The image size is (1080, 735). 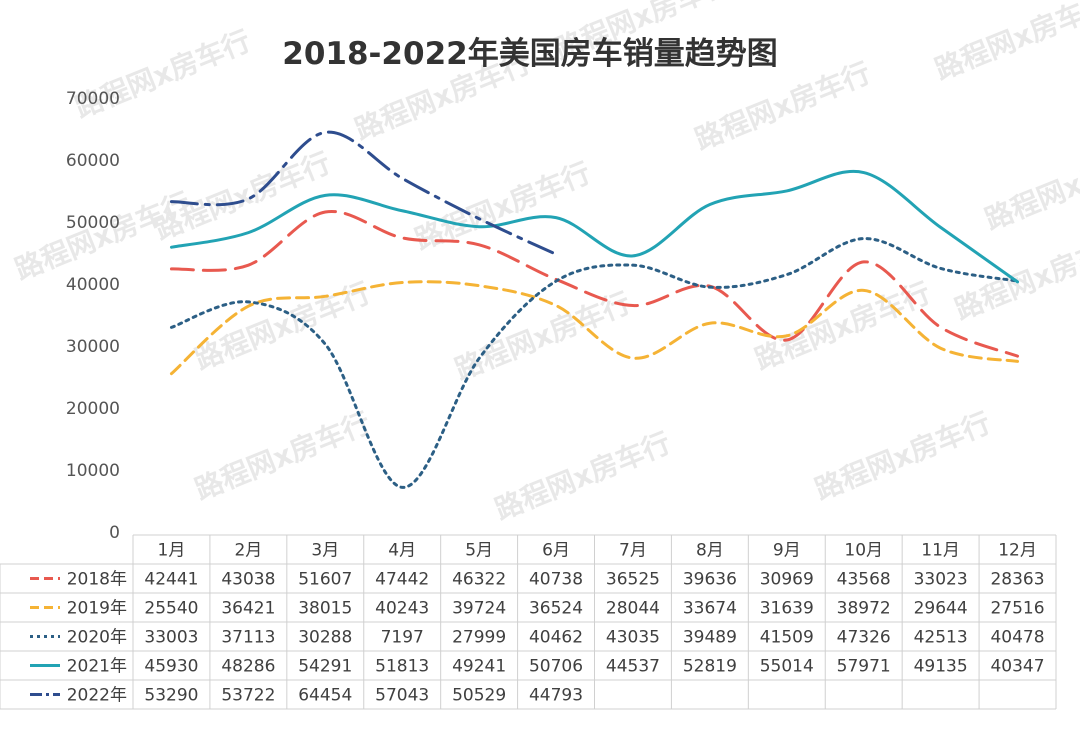 What do you see at coordinates (864, 609) in the screenshot?
I see `table-value: 38972` at bounding box center [864, 609].